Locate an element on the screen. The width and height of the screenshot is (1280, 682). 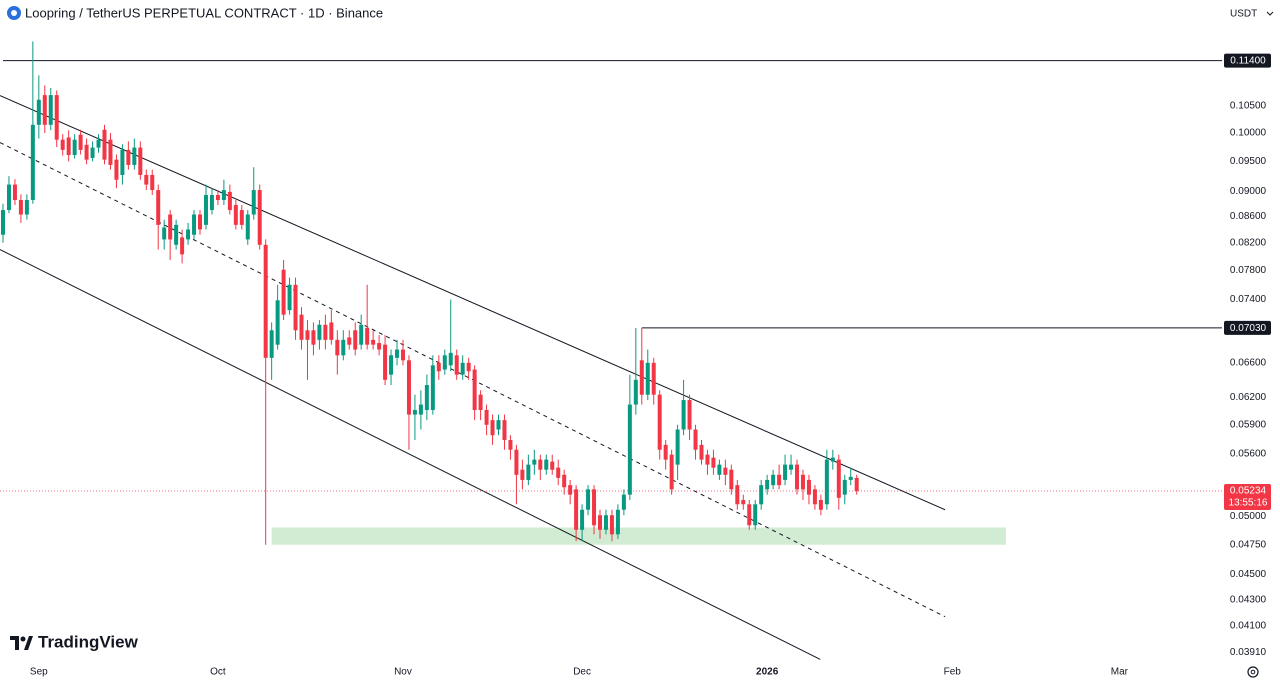
countdown-label: 13:55:16 is located at coordinates (1248, 503).